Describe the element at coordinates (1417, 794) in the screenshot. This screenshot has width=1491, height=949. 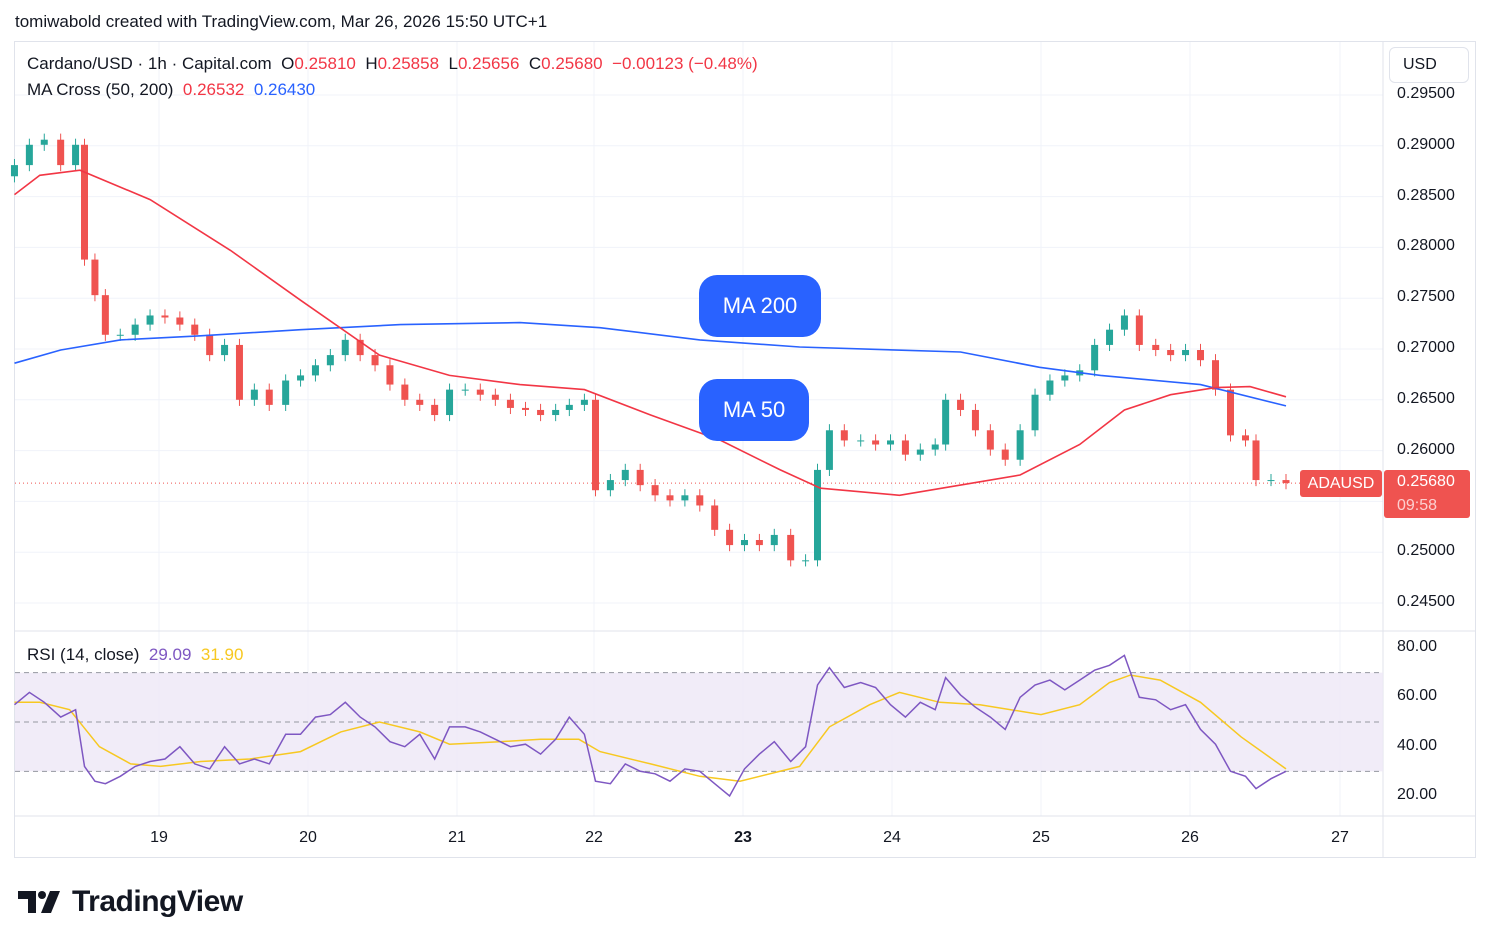
I see `rsi-tick-label: 20.00` at that location.